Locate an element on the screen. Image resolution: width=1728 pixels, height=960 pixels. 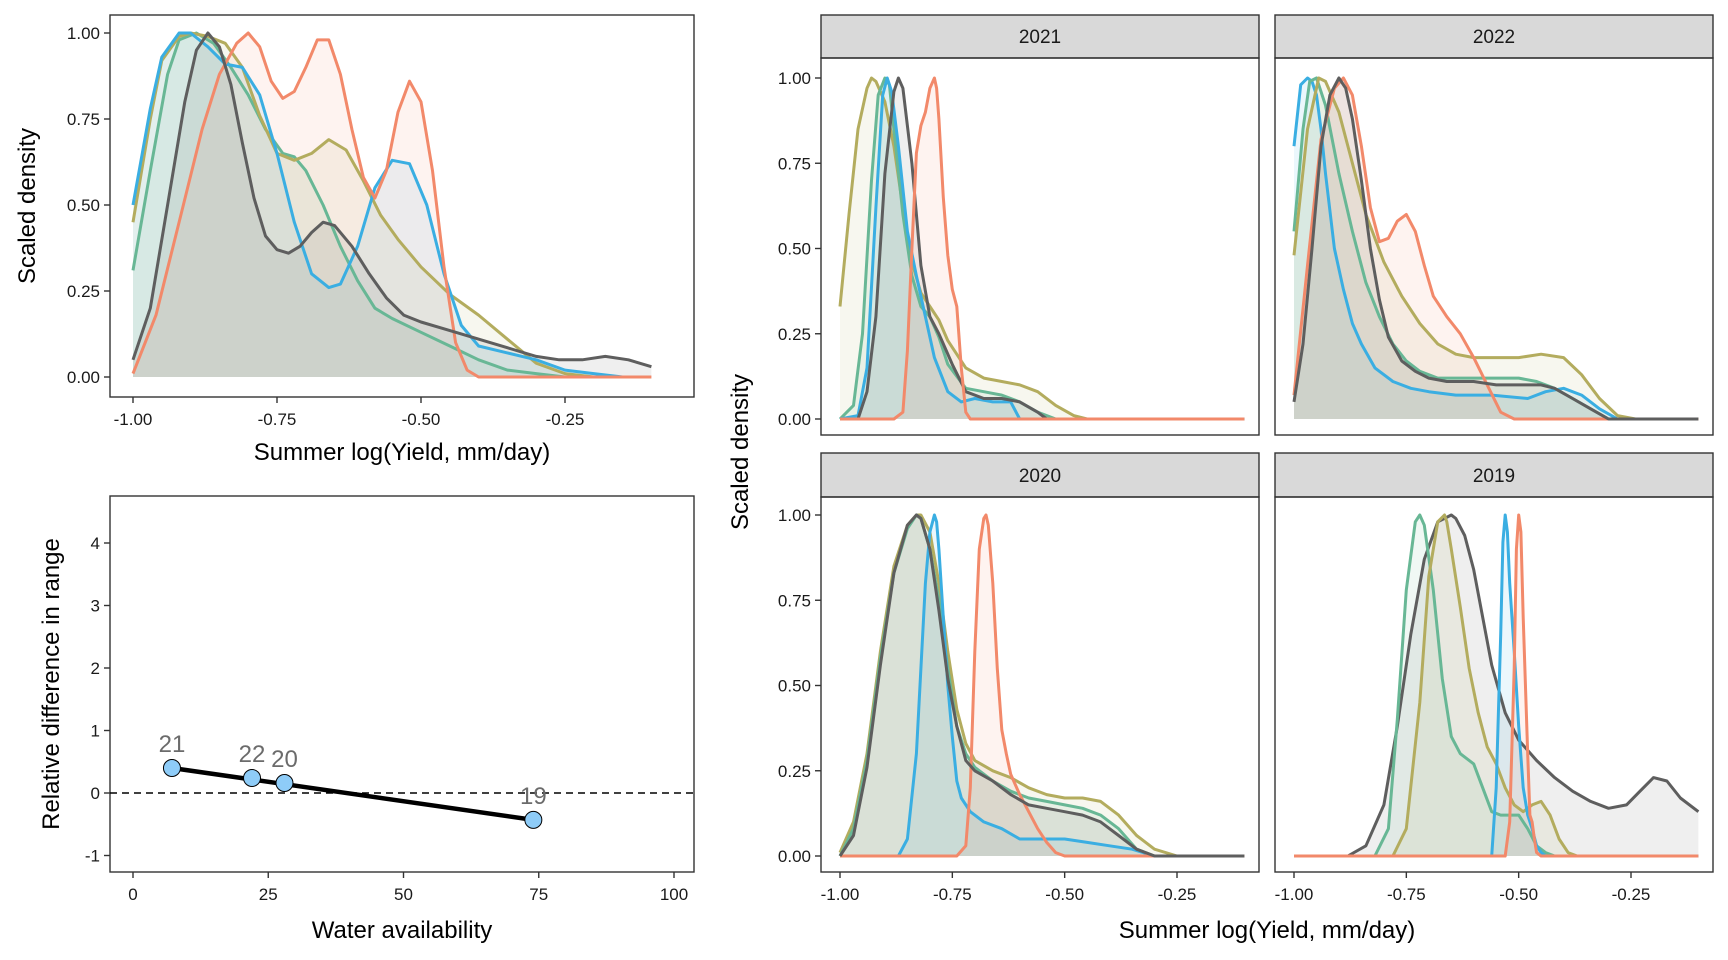
facet-2022-line-gray is located at coordinates (1495, 248).